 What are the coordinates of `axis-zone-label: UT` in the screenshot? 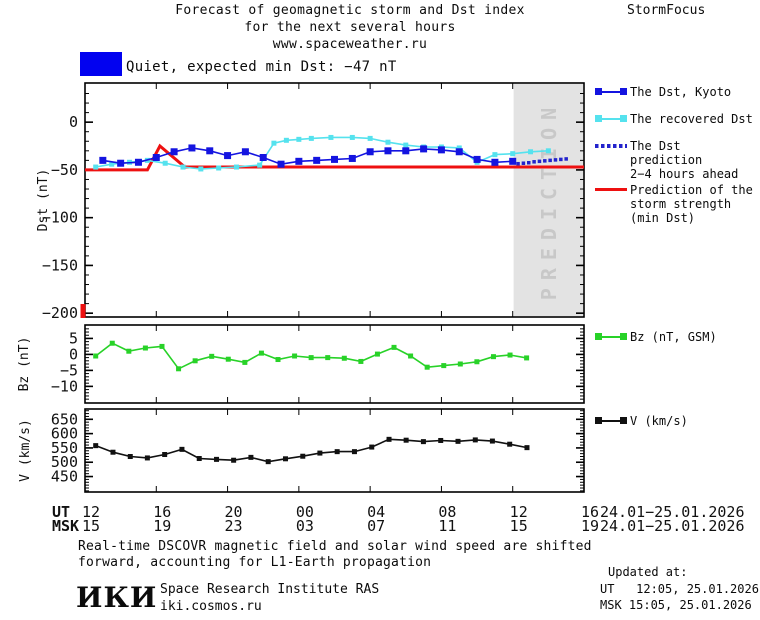 It's located at (61, 512).